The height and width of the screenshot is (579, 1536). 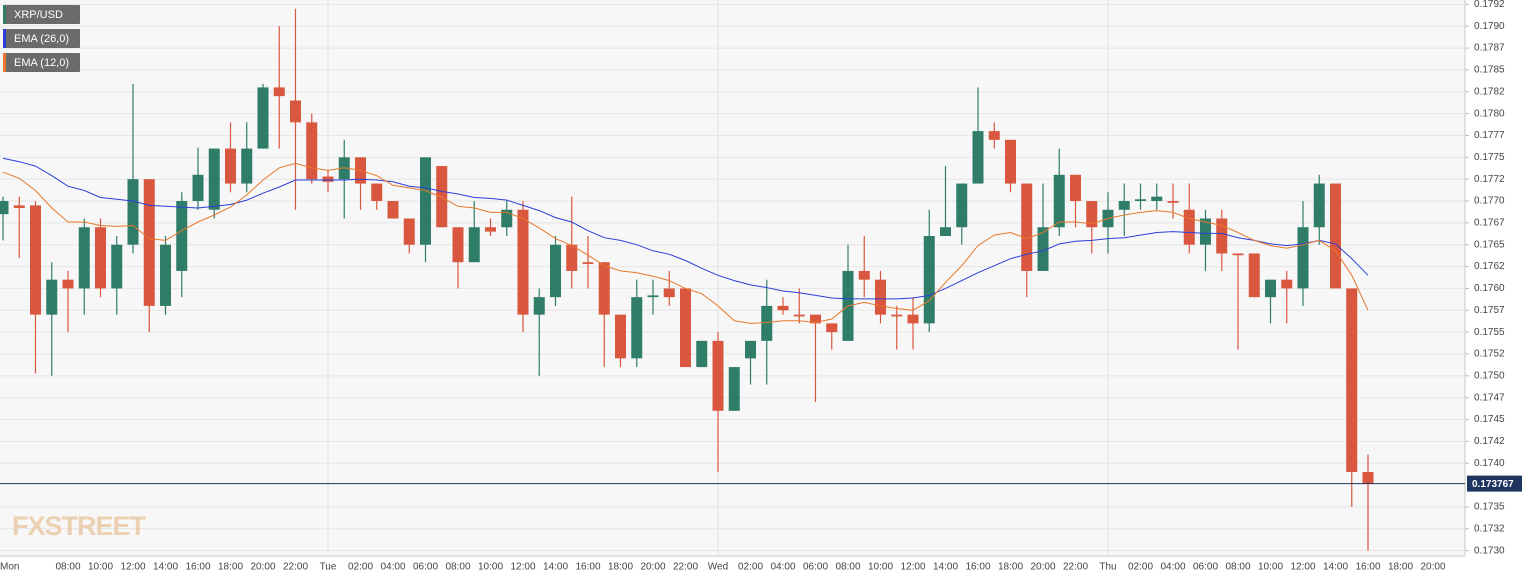 I want to click on y-tick-label: 0.1772, so click(x=1489, y=179).